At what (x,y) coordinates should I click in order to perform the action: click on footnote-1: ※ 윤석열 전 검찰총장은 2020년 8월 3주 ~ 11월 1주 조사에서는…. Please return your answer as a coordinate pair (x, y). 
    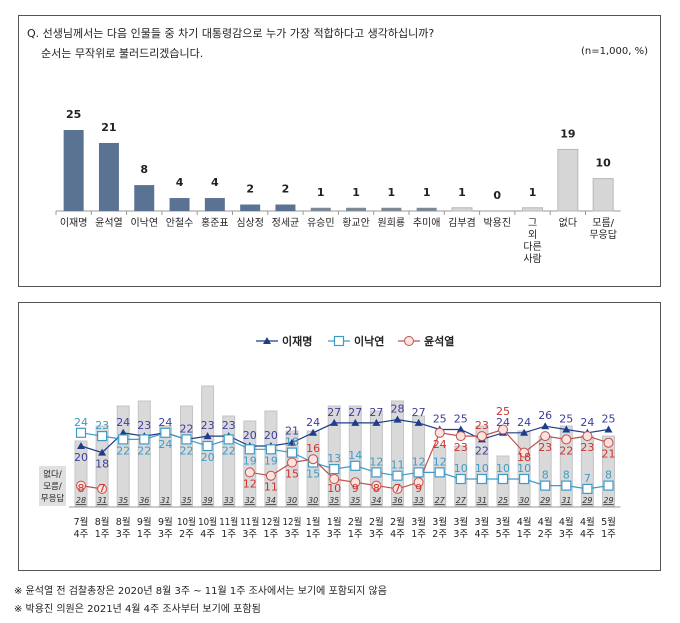
    Looking at the image, I should click on (200, 591).